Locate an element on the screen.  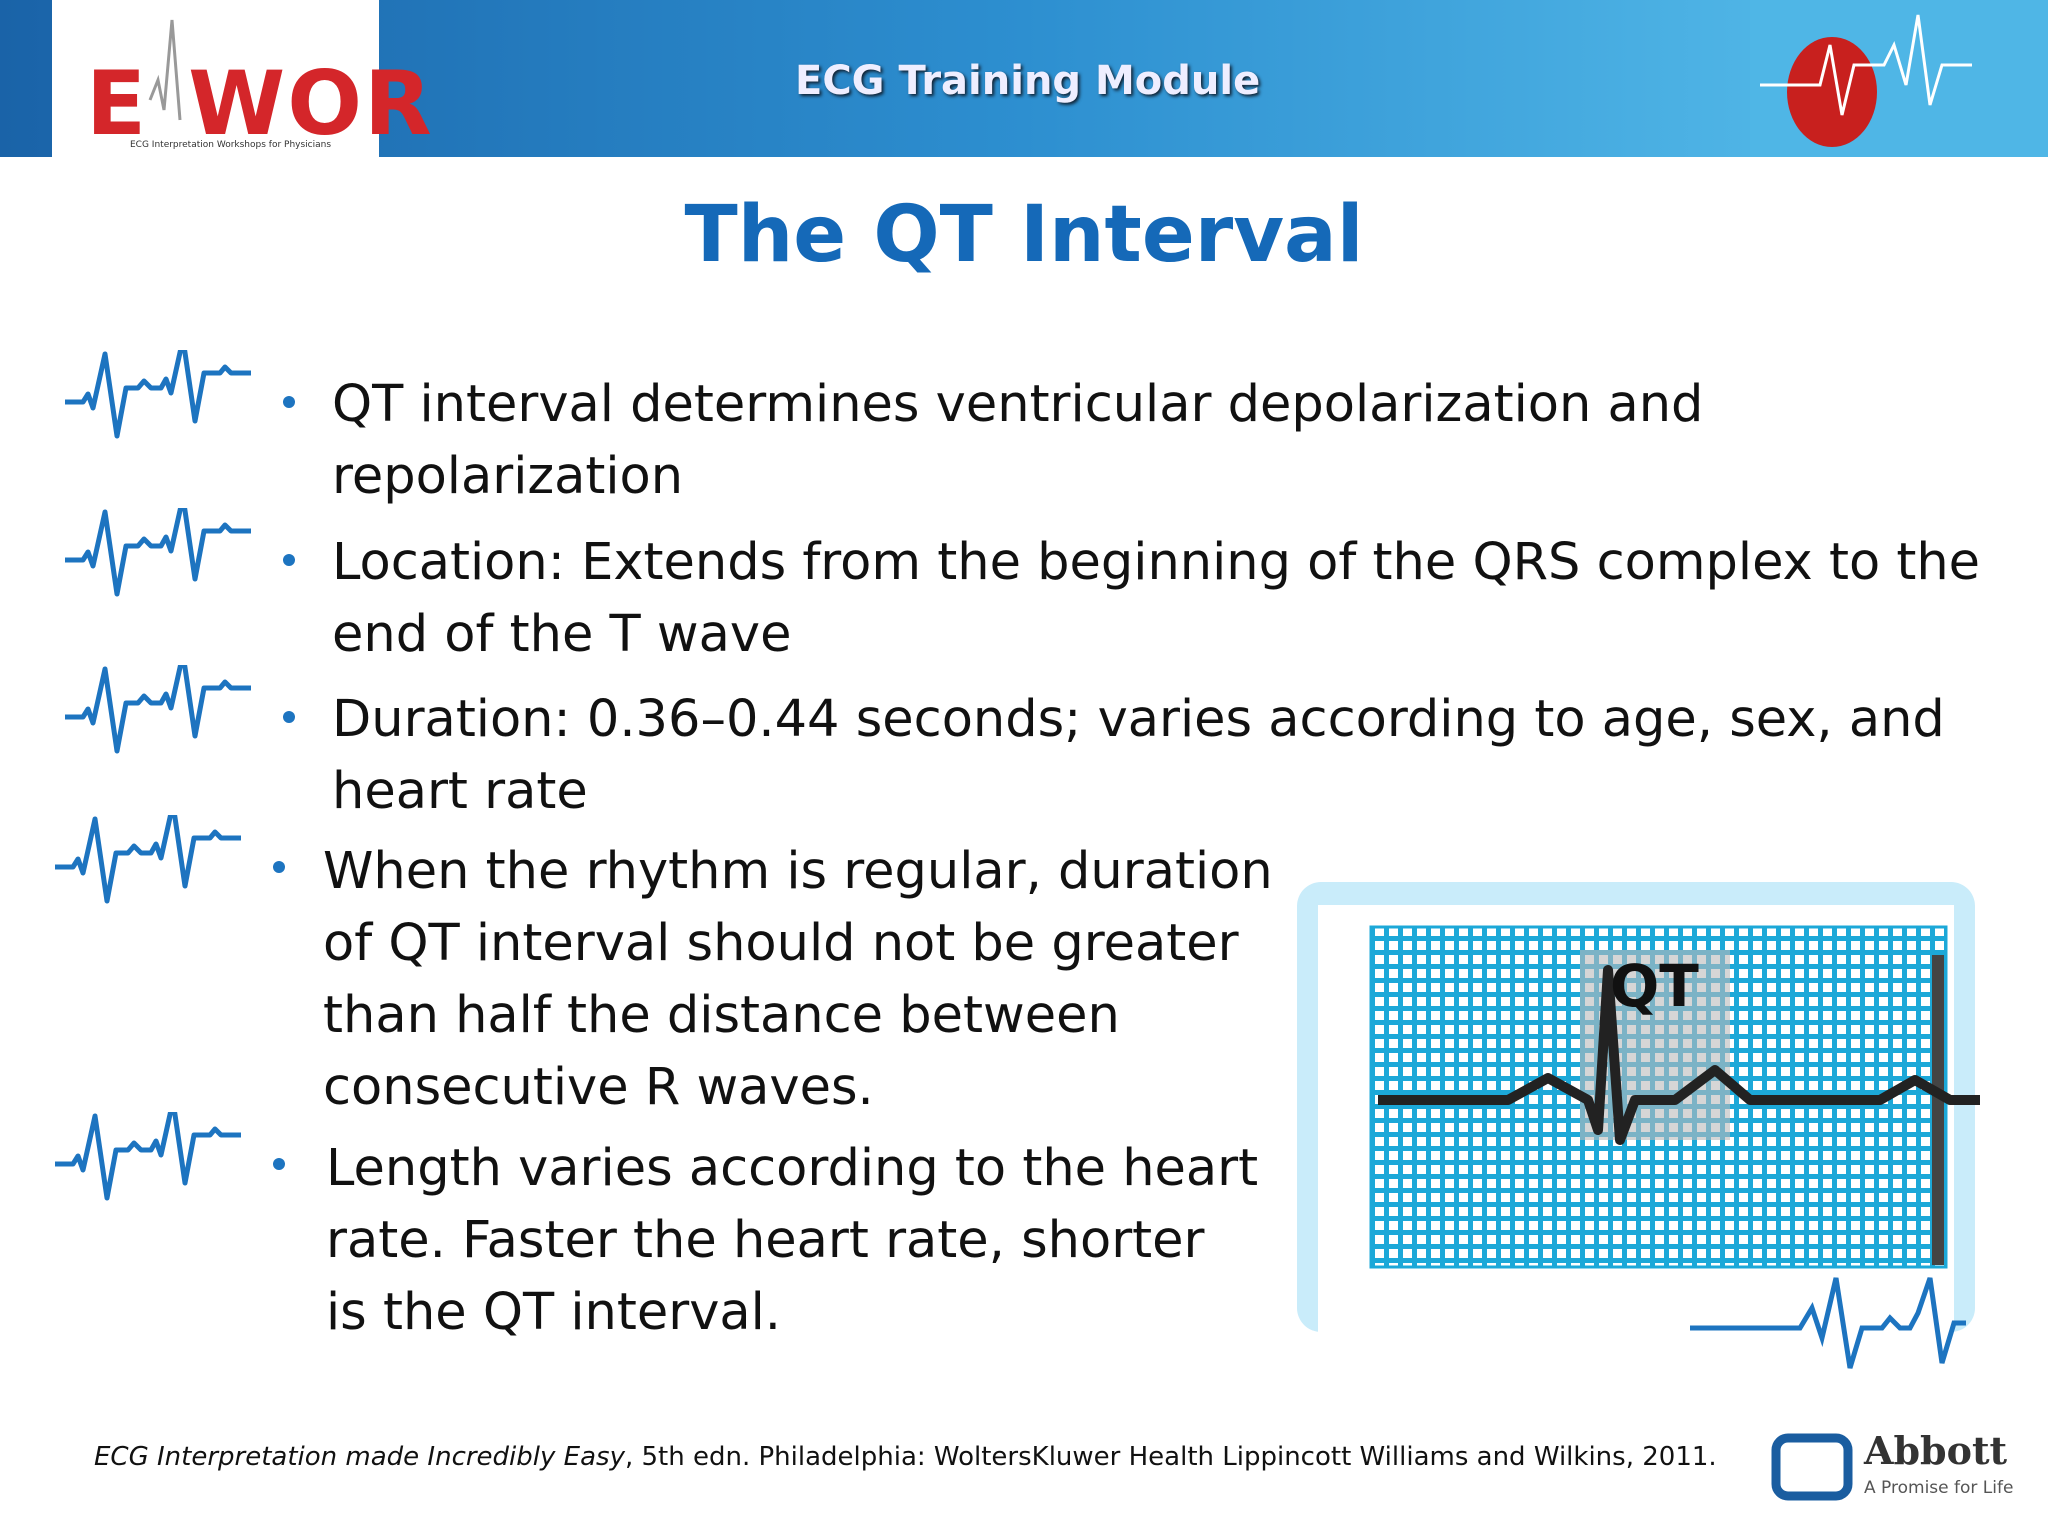
bullet-line: repolarization is located at coordinates (508, 476).